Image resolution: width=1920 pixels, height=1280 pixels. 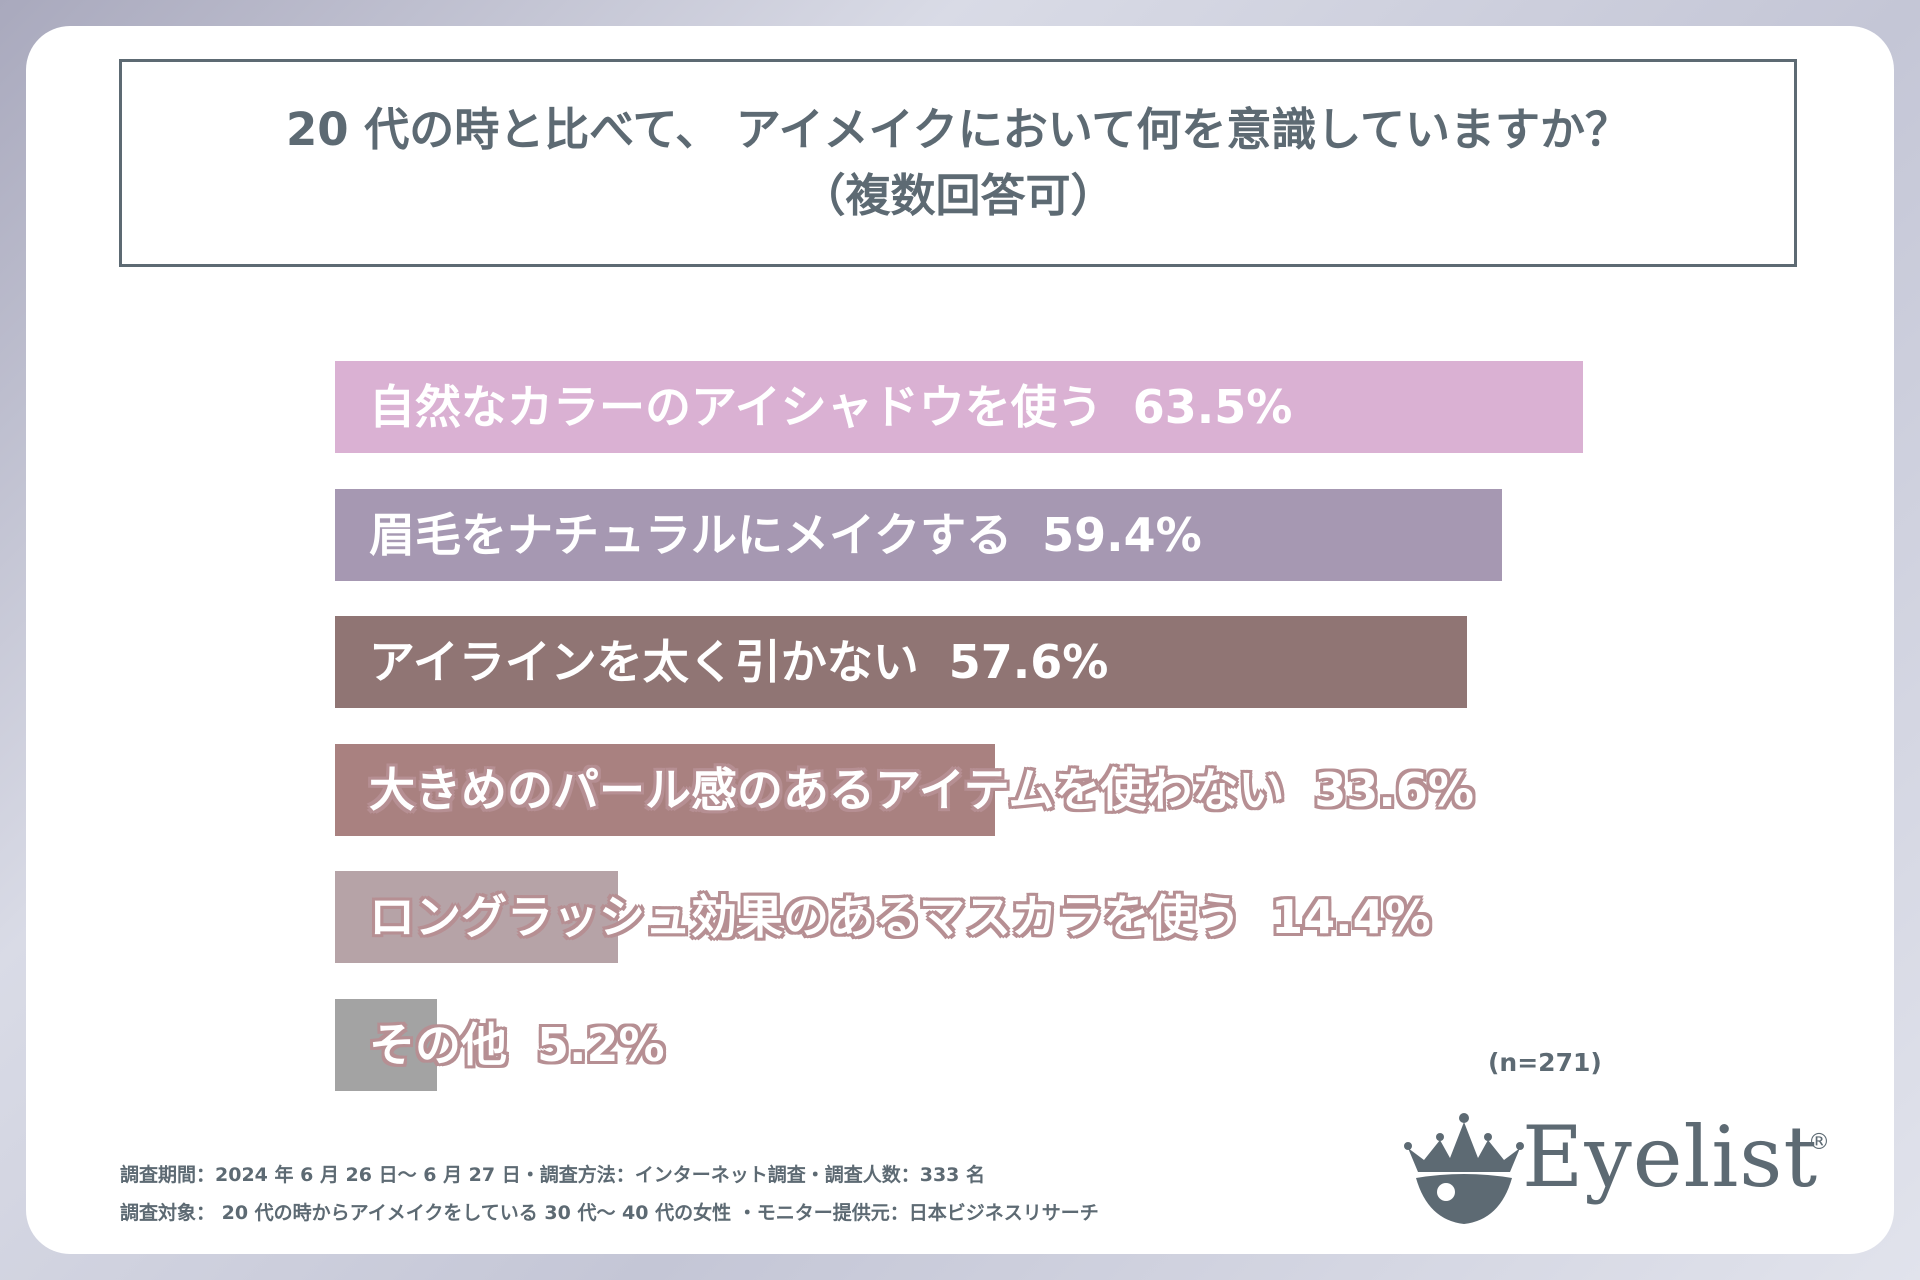 What do you see at coordinates (958, 129) in the screenshot?
I see `chart-title: 20 代の時と比べて、 アイメイクにおいて何を意識していますか？` at bounding box center [958, 129].